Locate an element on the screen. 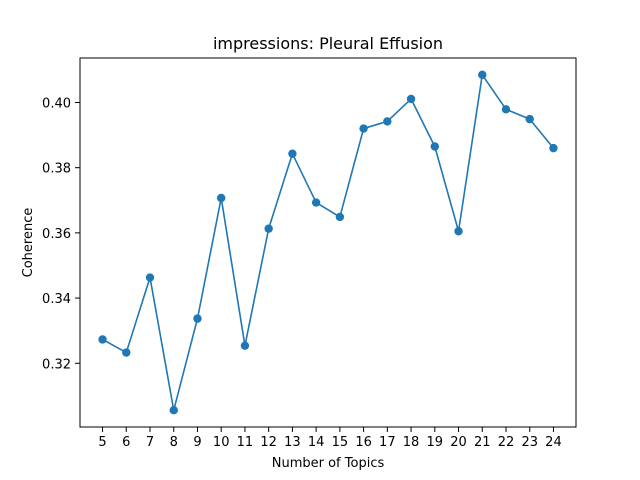 This screenshot has height=480, width=640. x-tick-label: 22 is located at coordinates (506, 442).